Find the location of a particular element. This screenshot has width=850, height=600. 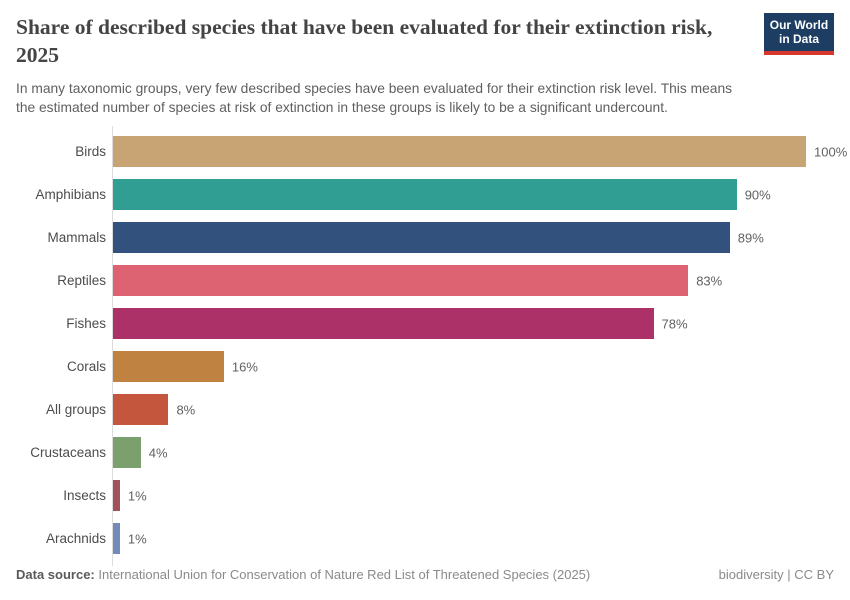

bar-reptiles is located at coordinates (401, 281).